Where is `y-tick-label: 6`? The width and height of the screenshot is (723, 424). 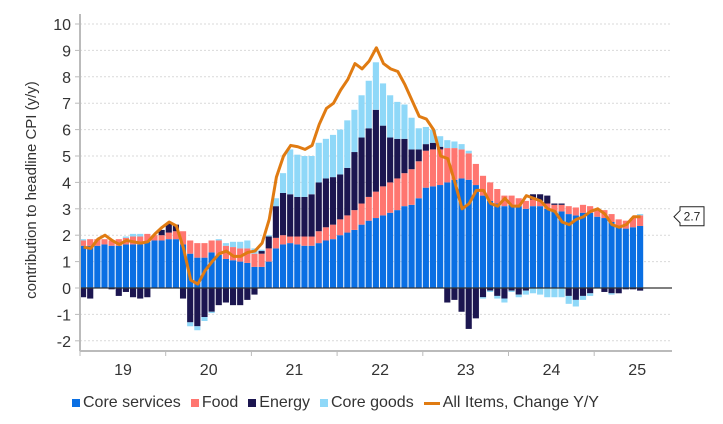 y-tick-label: 6 is located at coordinates (66, 131).